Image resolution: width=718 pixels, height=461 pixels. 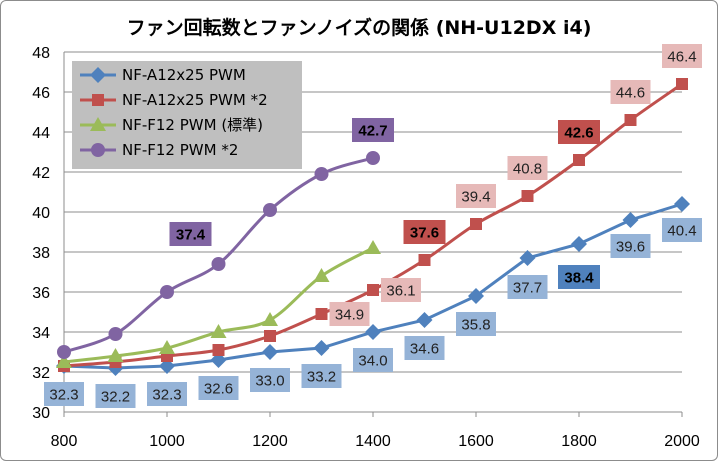 I want to click on data-label: 34.9, so click(x=349, y=314).